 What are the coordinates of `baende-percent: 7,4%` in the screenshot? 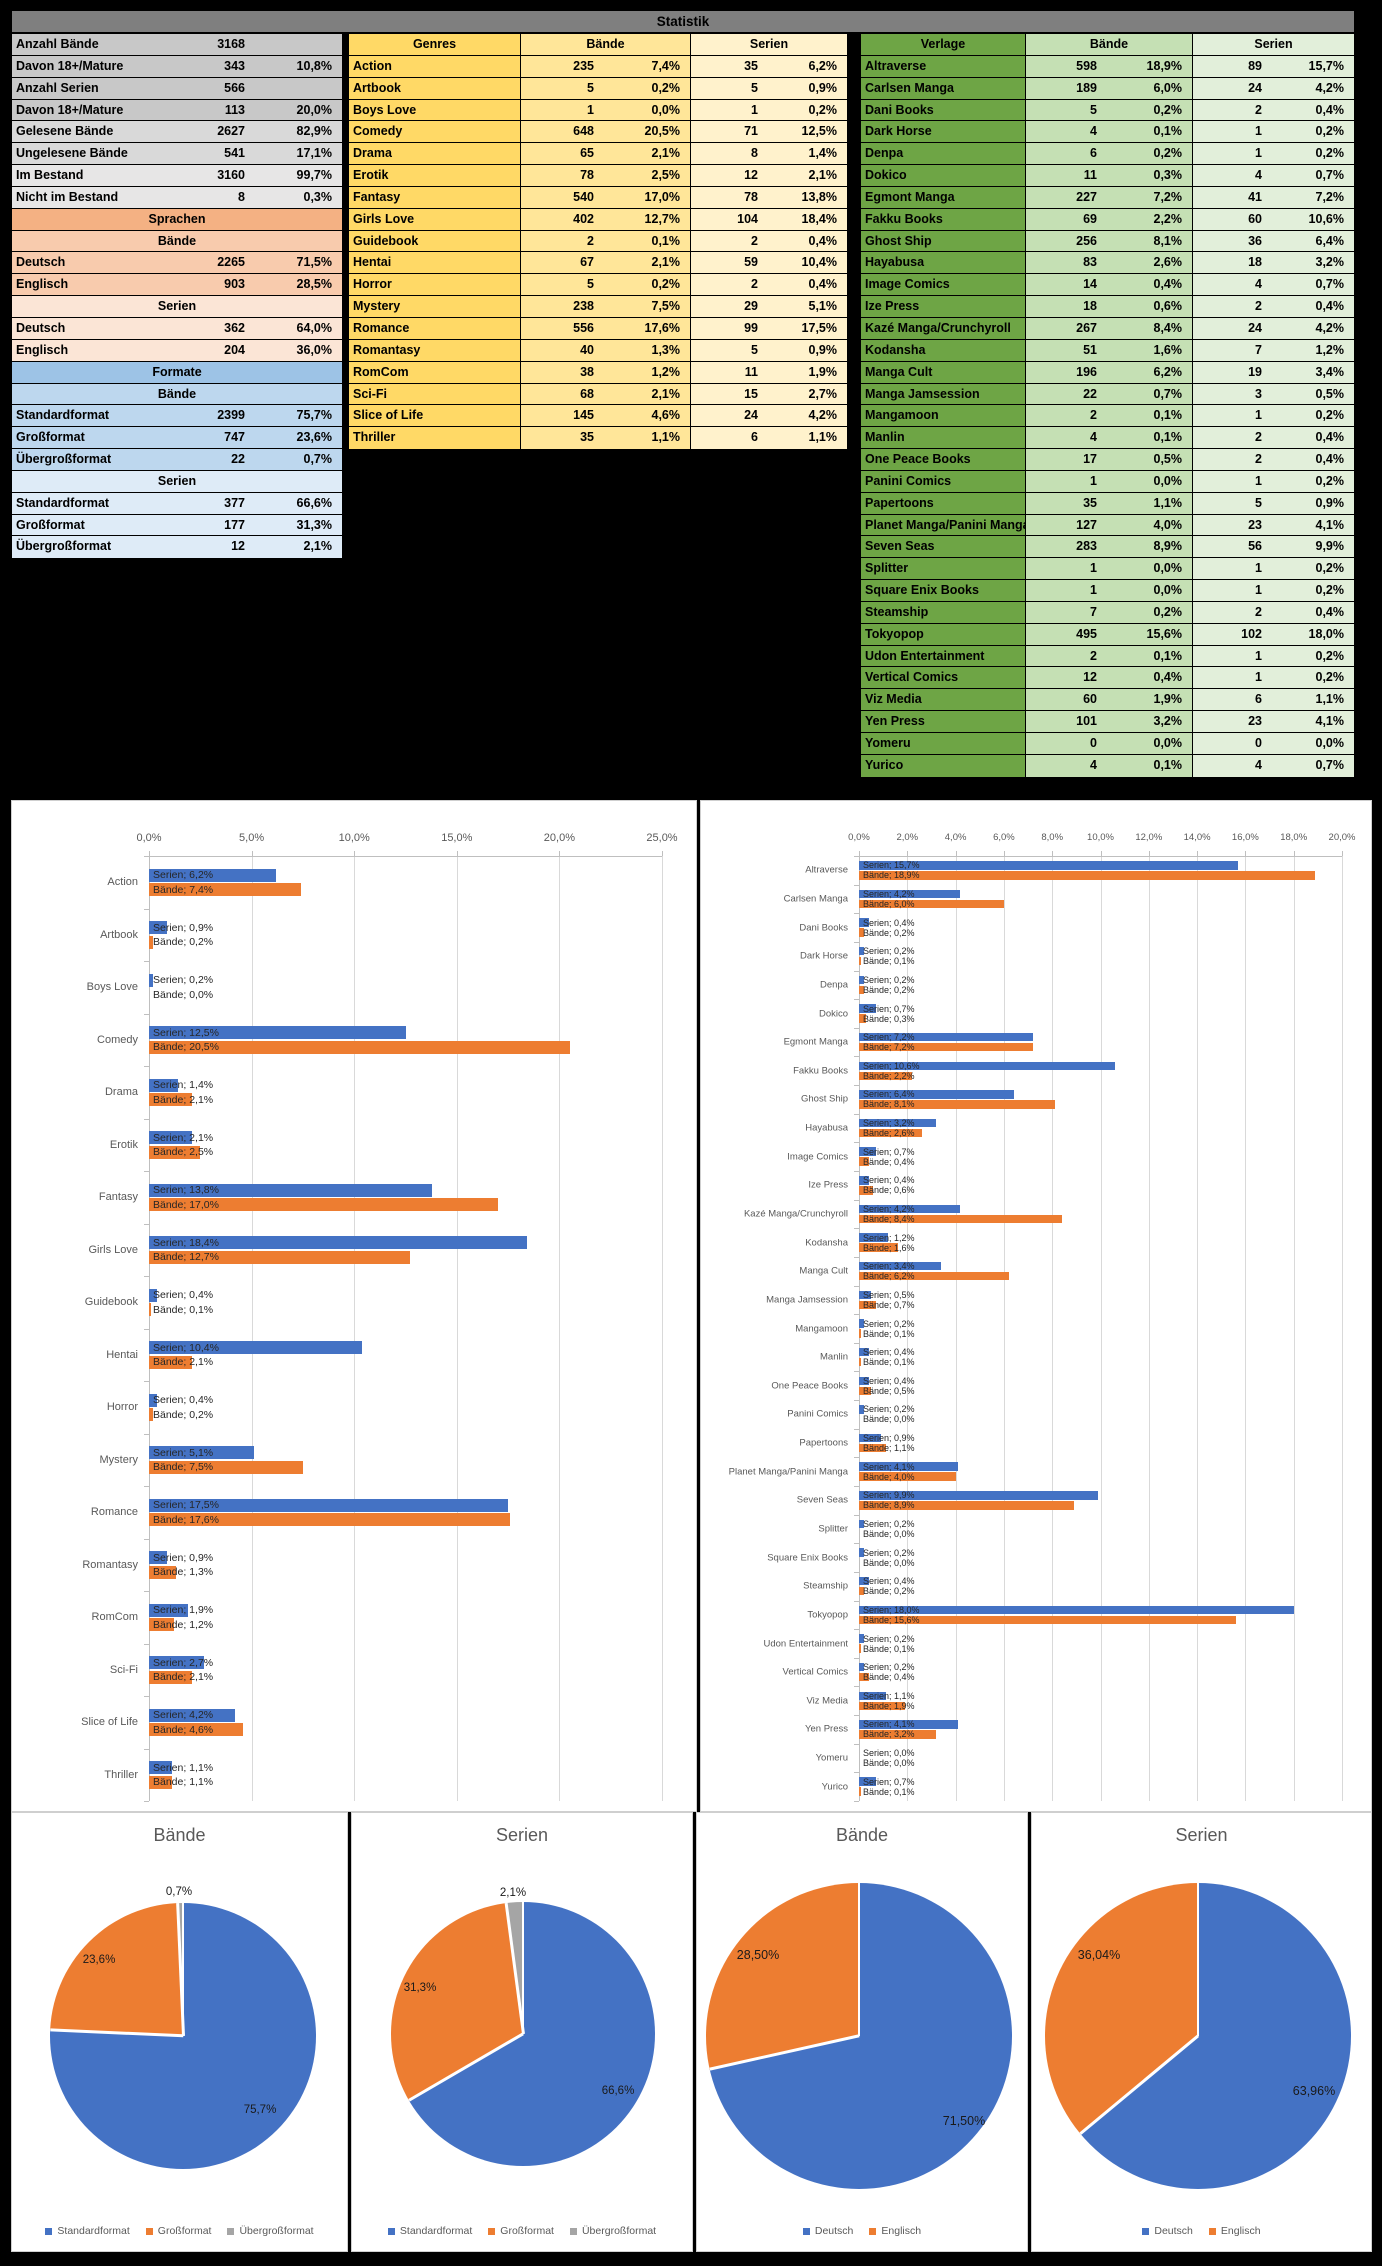 It's located at (648, 66).